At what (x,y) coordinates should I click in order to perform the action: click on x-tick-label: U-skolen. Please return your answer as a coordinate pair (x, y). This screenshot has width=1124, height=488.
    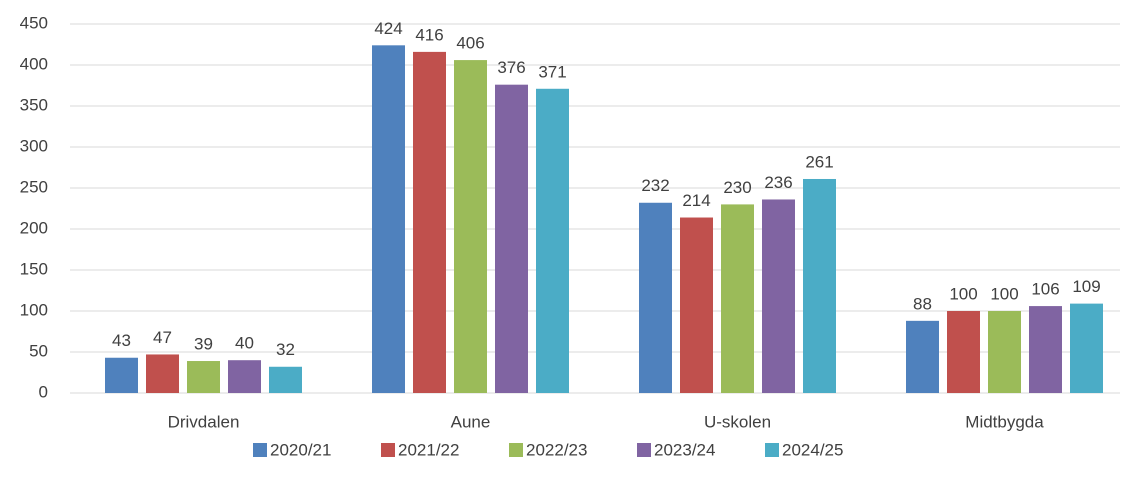
    Looking at the image, I should click on (737, 421).